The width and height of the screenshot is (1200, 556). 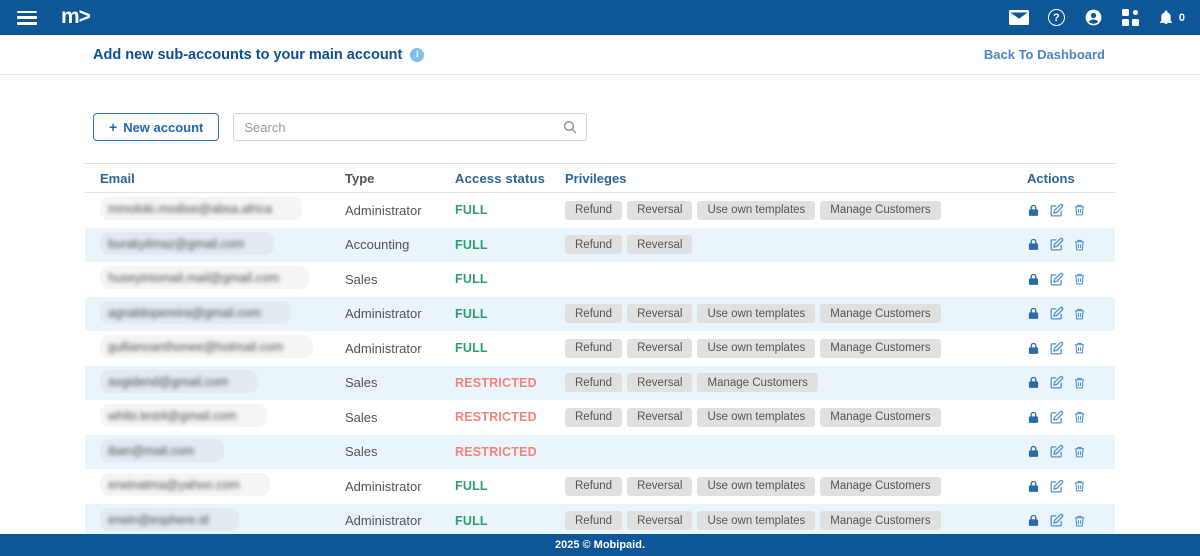 I want to click on email-redacted: gullianoanthonee@hotmail.com, so click(x=207, y=347).